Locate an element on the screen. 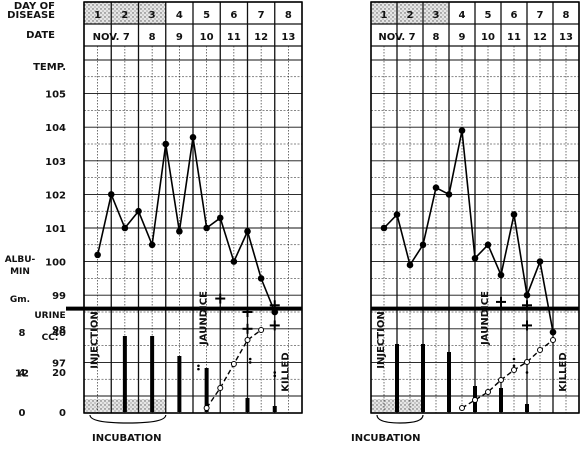 This screenshot has height=451, width=580. temperature-line is located at coordinates (186, 225).